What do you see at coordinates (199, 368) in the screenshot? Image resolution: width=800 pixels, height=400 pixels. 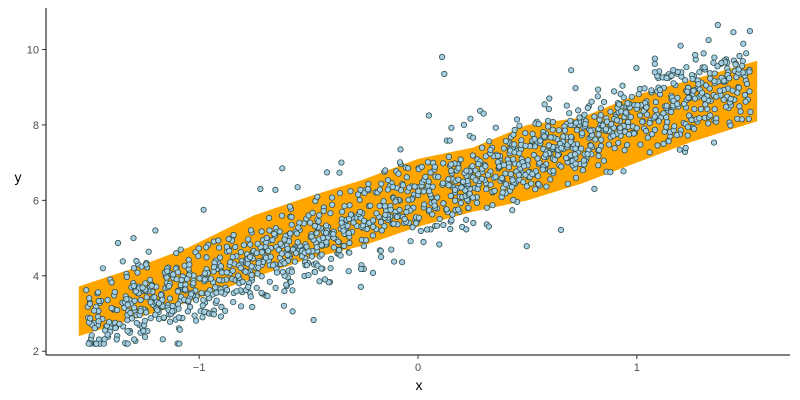 I see `x-tick-label: −1` at bounding box center [199, 368].